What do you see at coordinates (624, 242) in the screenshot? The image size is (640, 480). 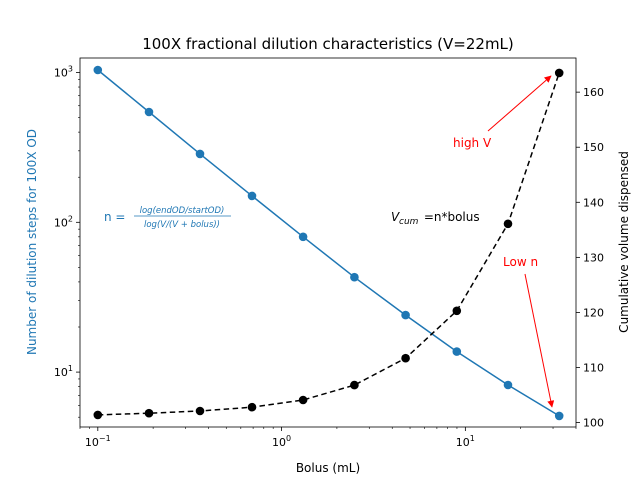 I see `y-right-axis-label: Cumulative volume dispensed` at bounding box center [624, 242].